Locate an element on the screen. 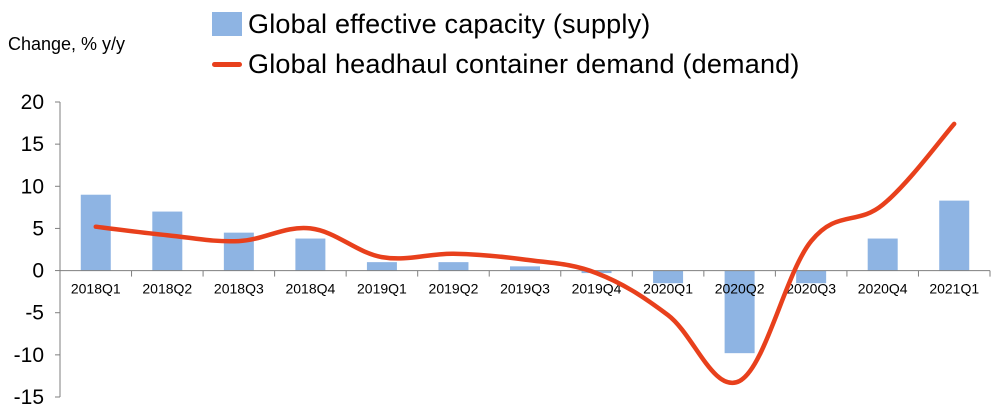 The height and width of the screenshot is (416, 1000). bar-2019Q1 is located at coordinates (381, 266).